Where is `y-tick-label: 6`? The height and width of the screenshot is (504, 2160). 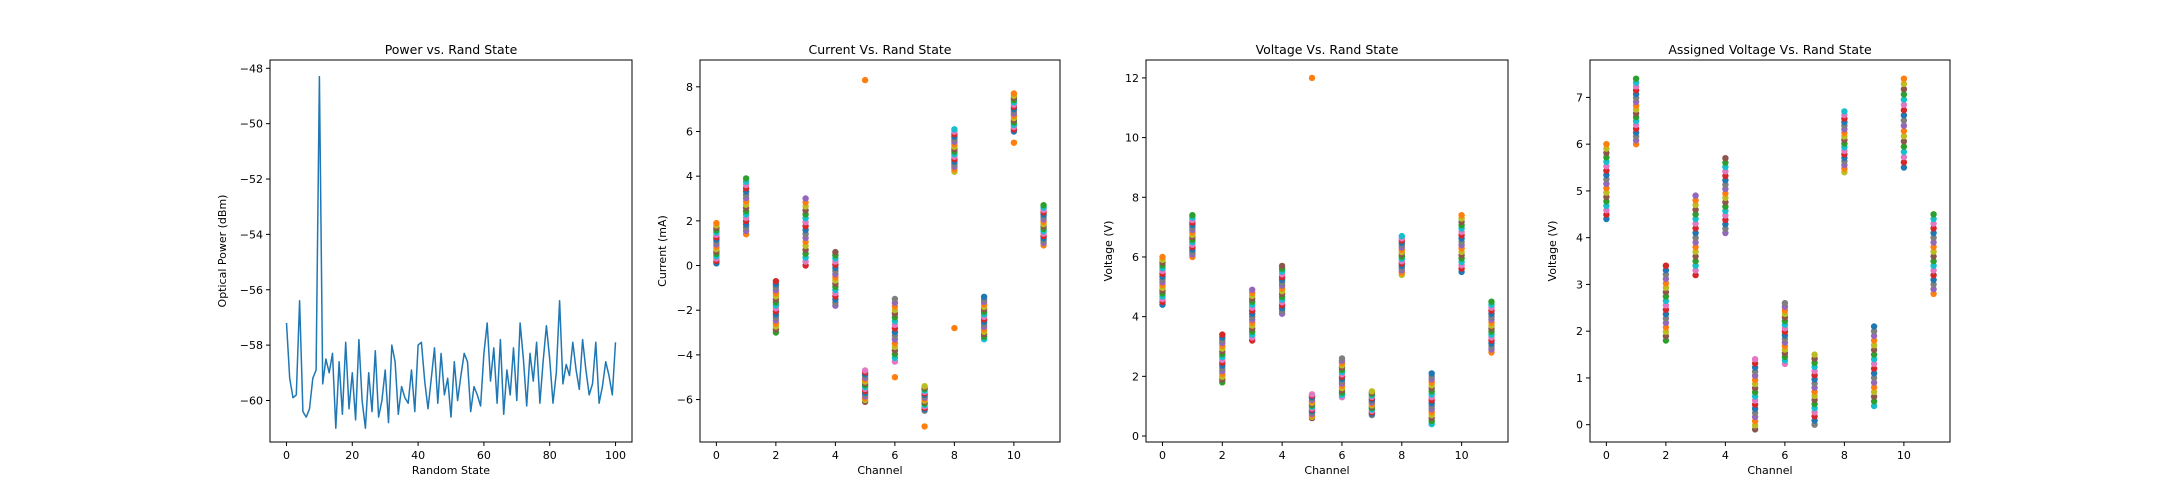 y-tick-label: 6 is located at coordinates (689, 131).